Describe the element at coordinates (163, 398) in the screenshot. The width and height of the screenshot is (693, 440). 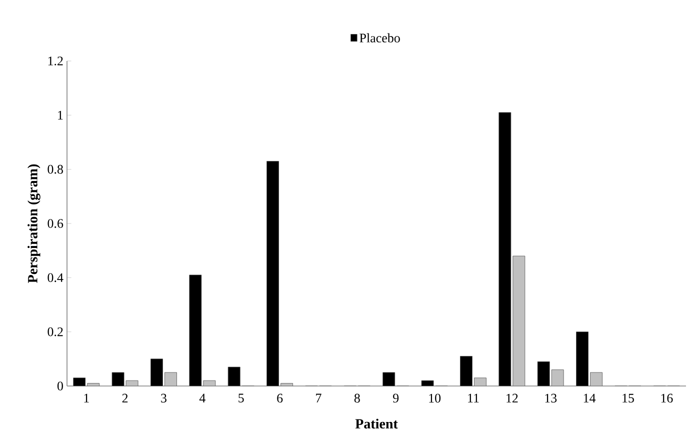
I see `x-tick-label: 3` at that location.